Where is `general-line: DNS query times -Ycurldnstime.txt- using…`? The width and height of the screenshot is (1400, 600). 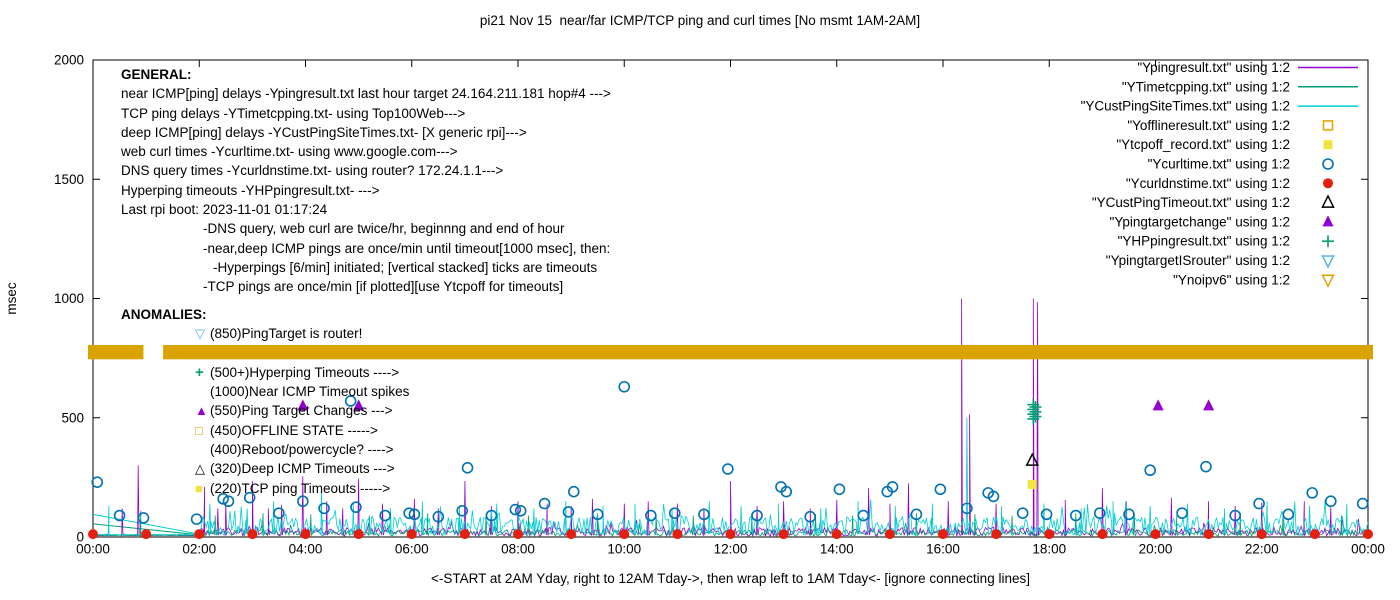 general-line: DNS query times -Ycurldnstime.txt- using… is located at coordinates (312, 171).